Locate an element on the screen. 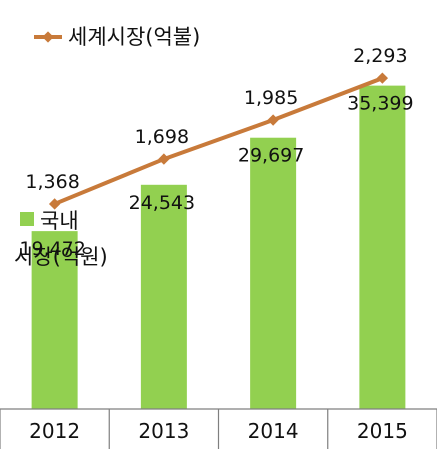  x-axis-labels: 2012 2013 2014 2015 is located at coordinates (218, 431).